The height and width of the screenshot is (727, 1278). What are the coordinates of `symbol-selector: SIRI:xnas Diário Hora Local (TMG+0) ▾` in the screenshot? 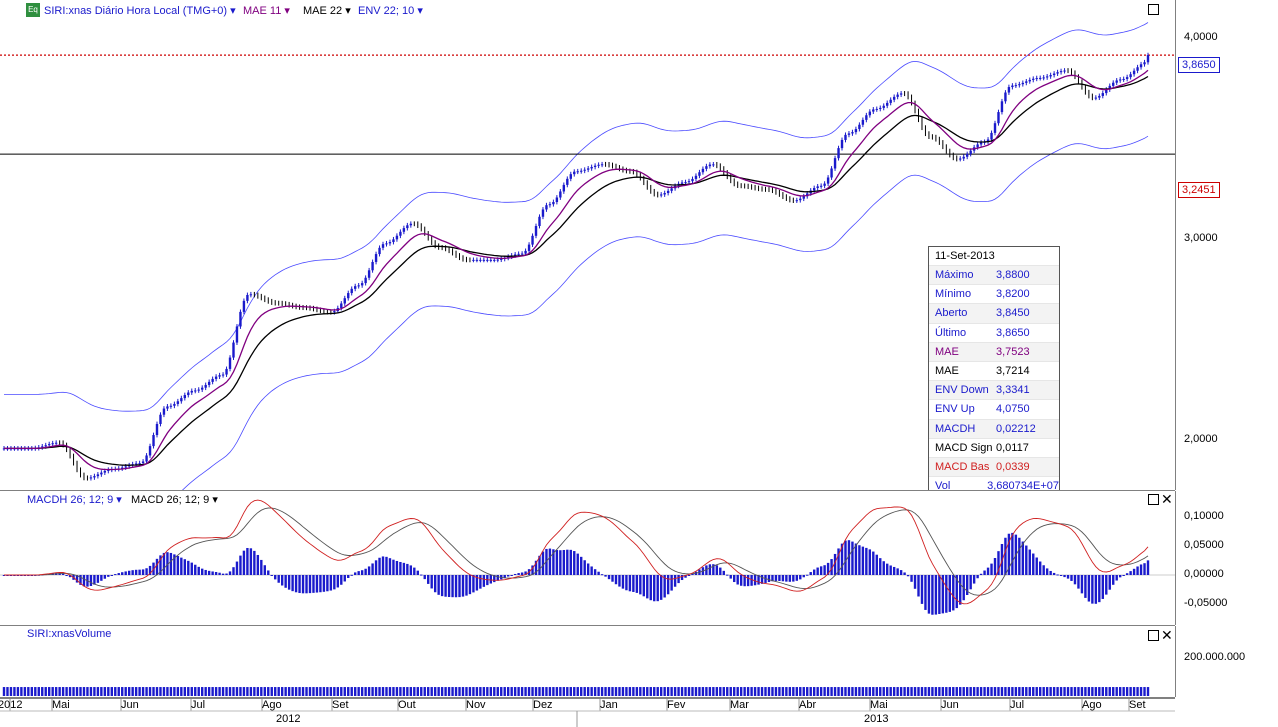 It's located at (140, 11).